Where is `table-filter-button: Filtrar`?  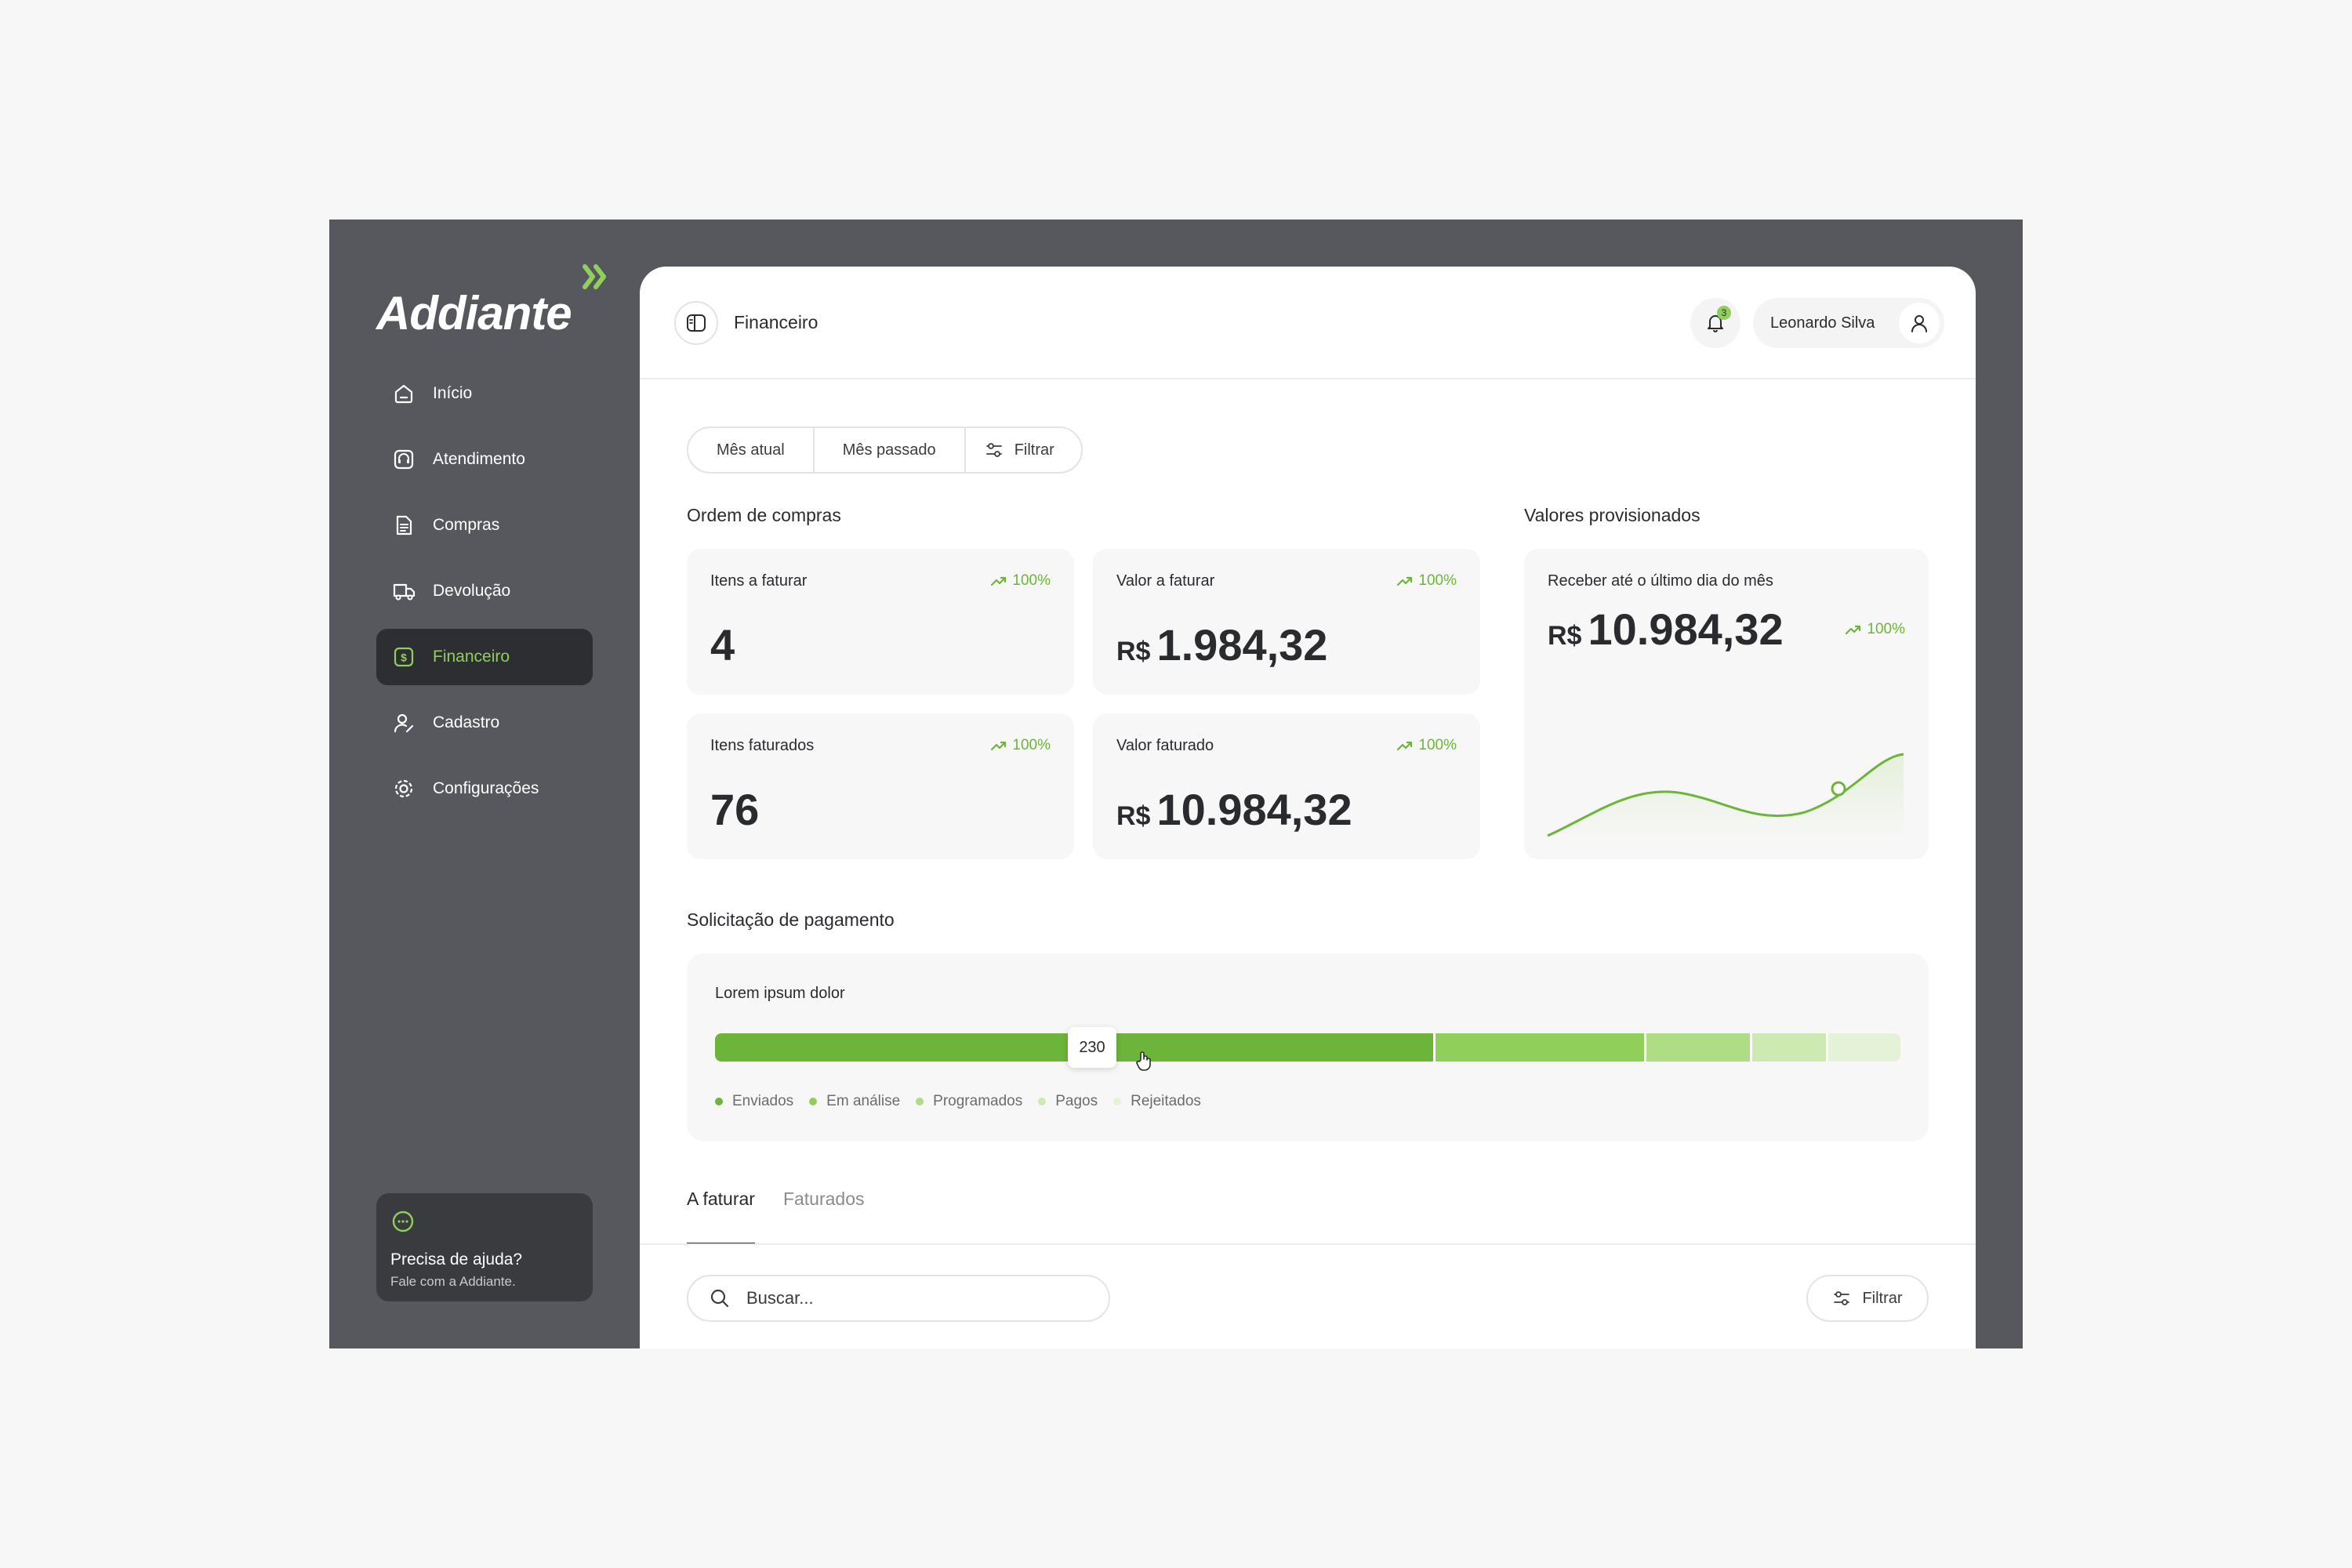
table-filter-button: Filtrar is located at coordinates (1868, 1298).